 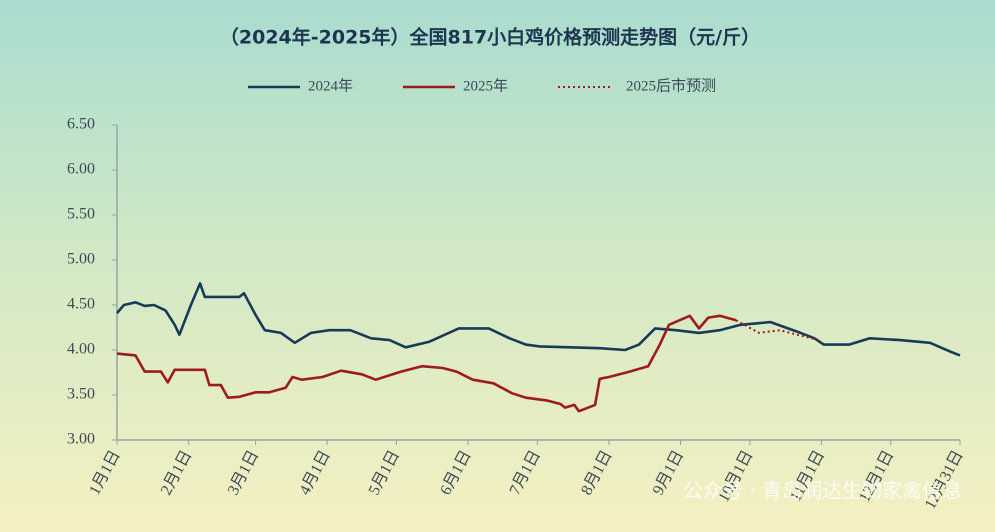 I want to click on y-tick-label: 4.50, so click(x=81, y=304).